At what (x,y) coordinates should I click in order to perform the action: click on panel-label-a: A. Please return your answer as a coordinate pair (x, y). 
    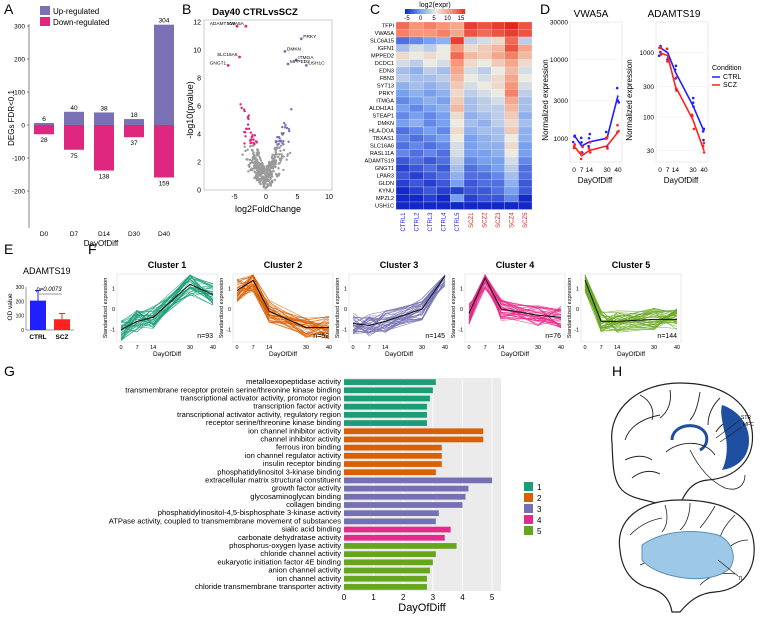
    Looking at the image, I should click on (9, 9).